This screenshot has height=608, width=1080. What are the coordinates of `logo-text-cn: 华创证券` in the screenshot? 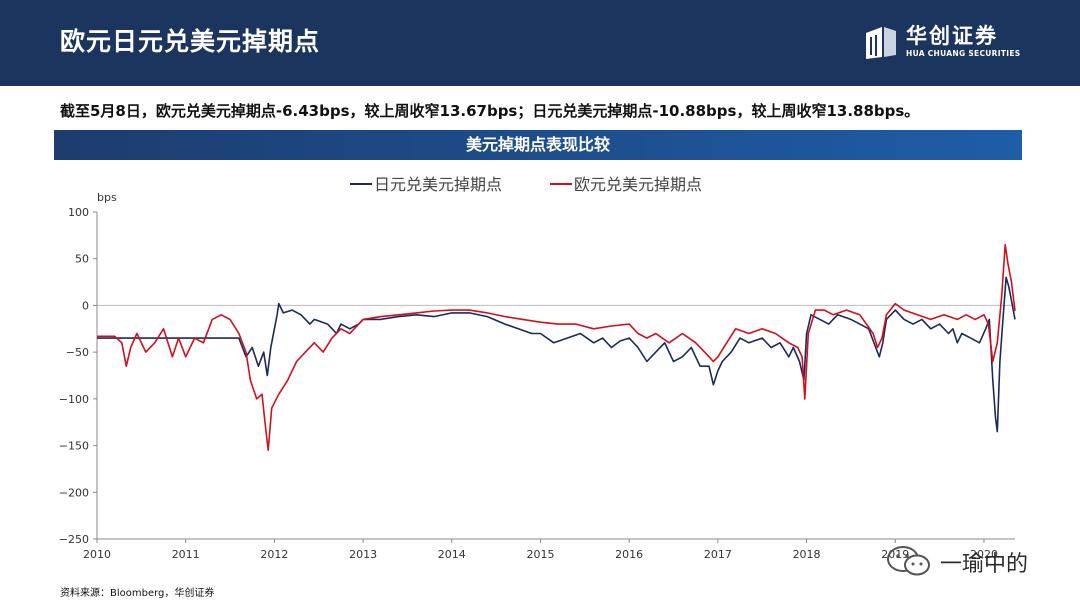 It's located at (952, 36).